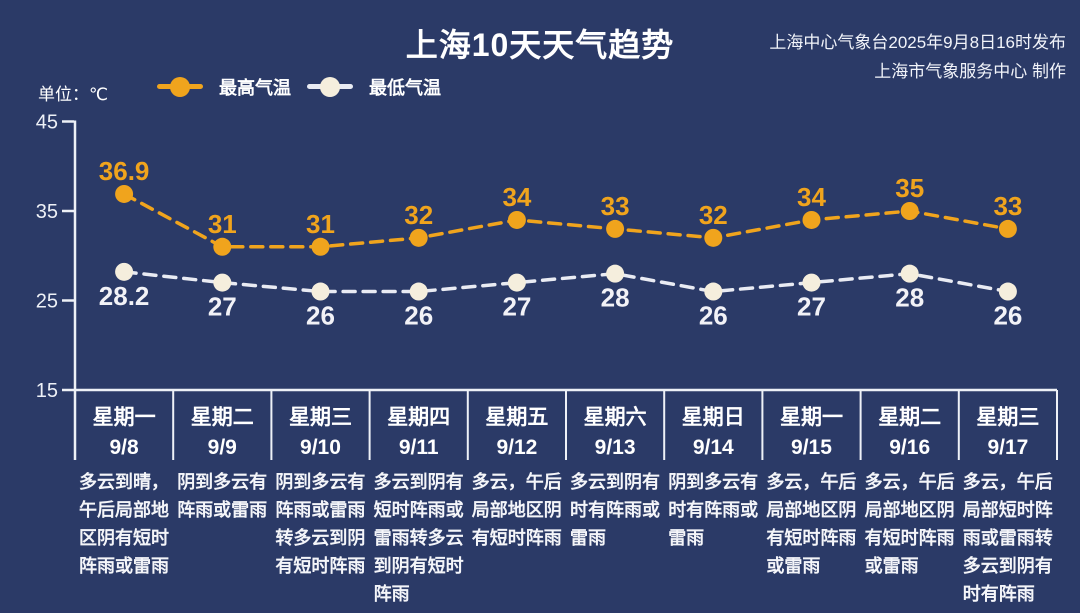 This screenshot has width=1080, height=613. What do you see at coordinates (970, 71) in the screenshot?
I see `publisher-line2: 上海市气象服务中心 制作` at bounding box center [970, 71].